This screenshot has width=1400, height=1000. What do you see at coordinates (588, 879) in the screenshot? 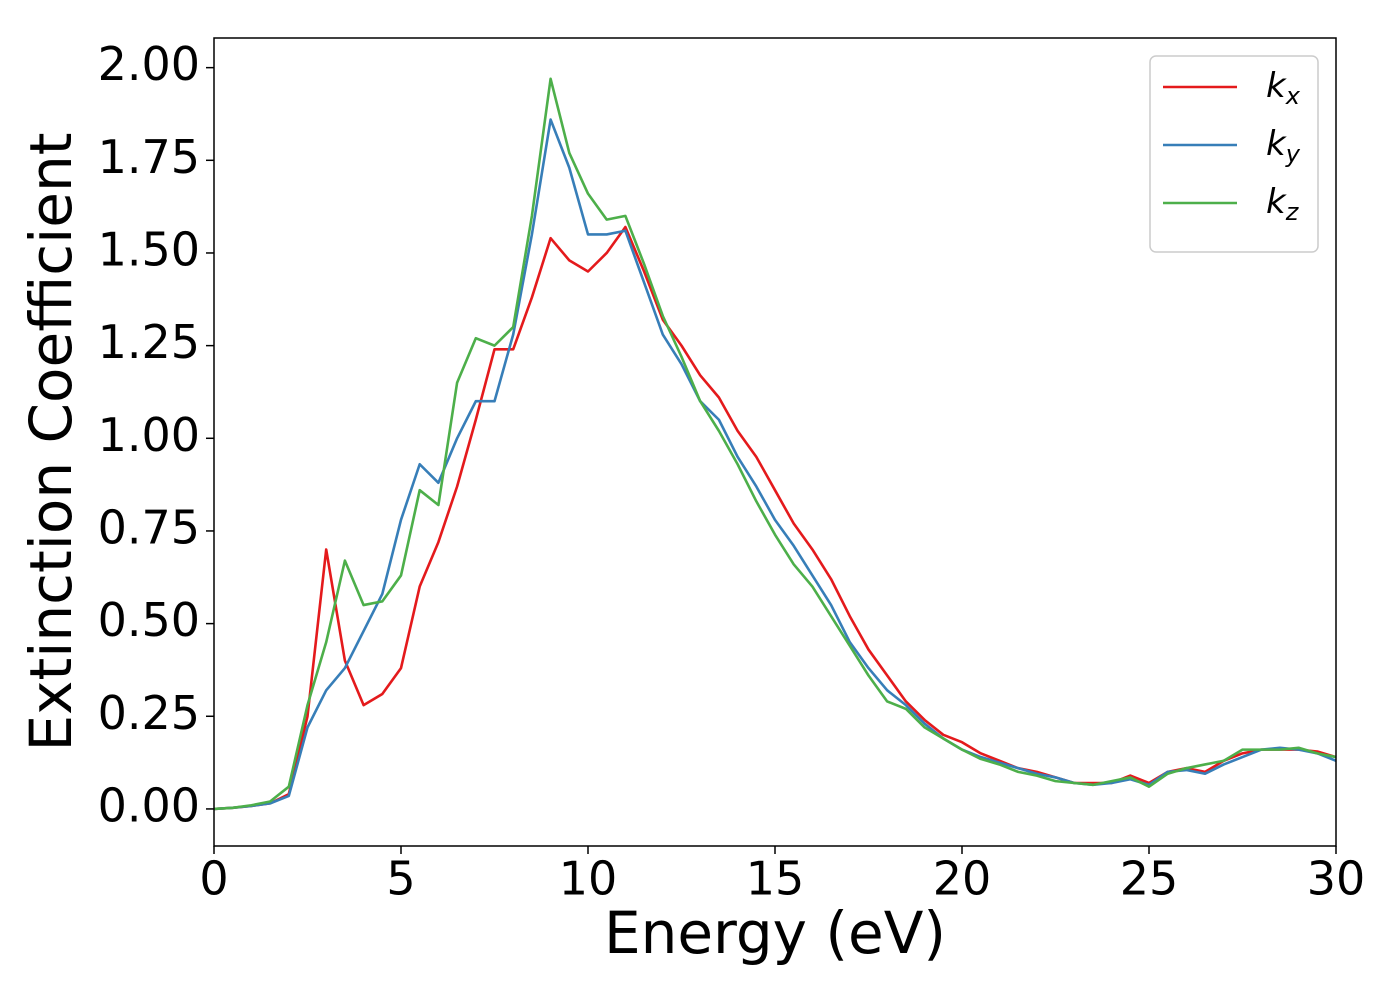
I see `x-tick-label: 10` at bounding box center [588, 879].